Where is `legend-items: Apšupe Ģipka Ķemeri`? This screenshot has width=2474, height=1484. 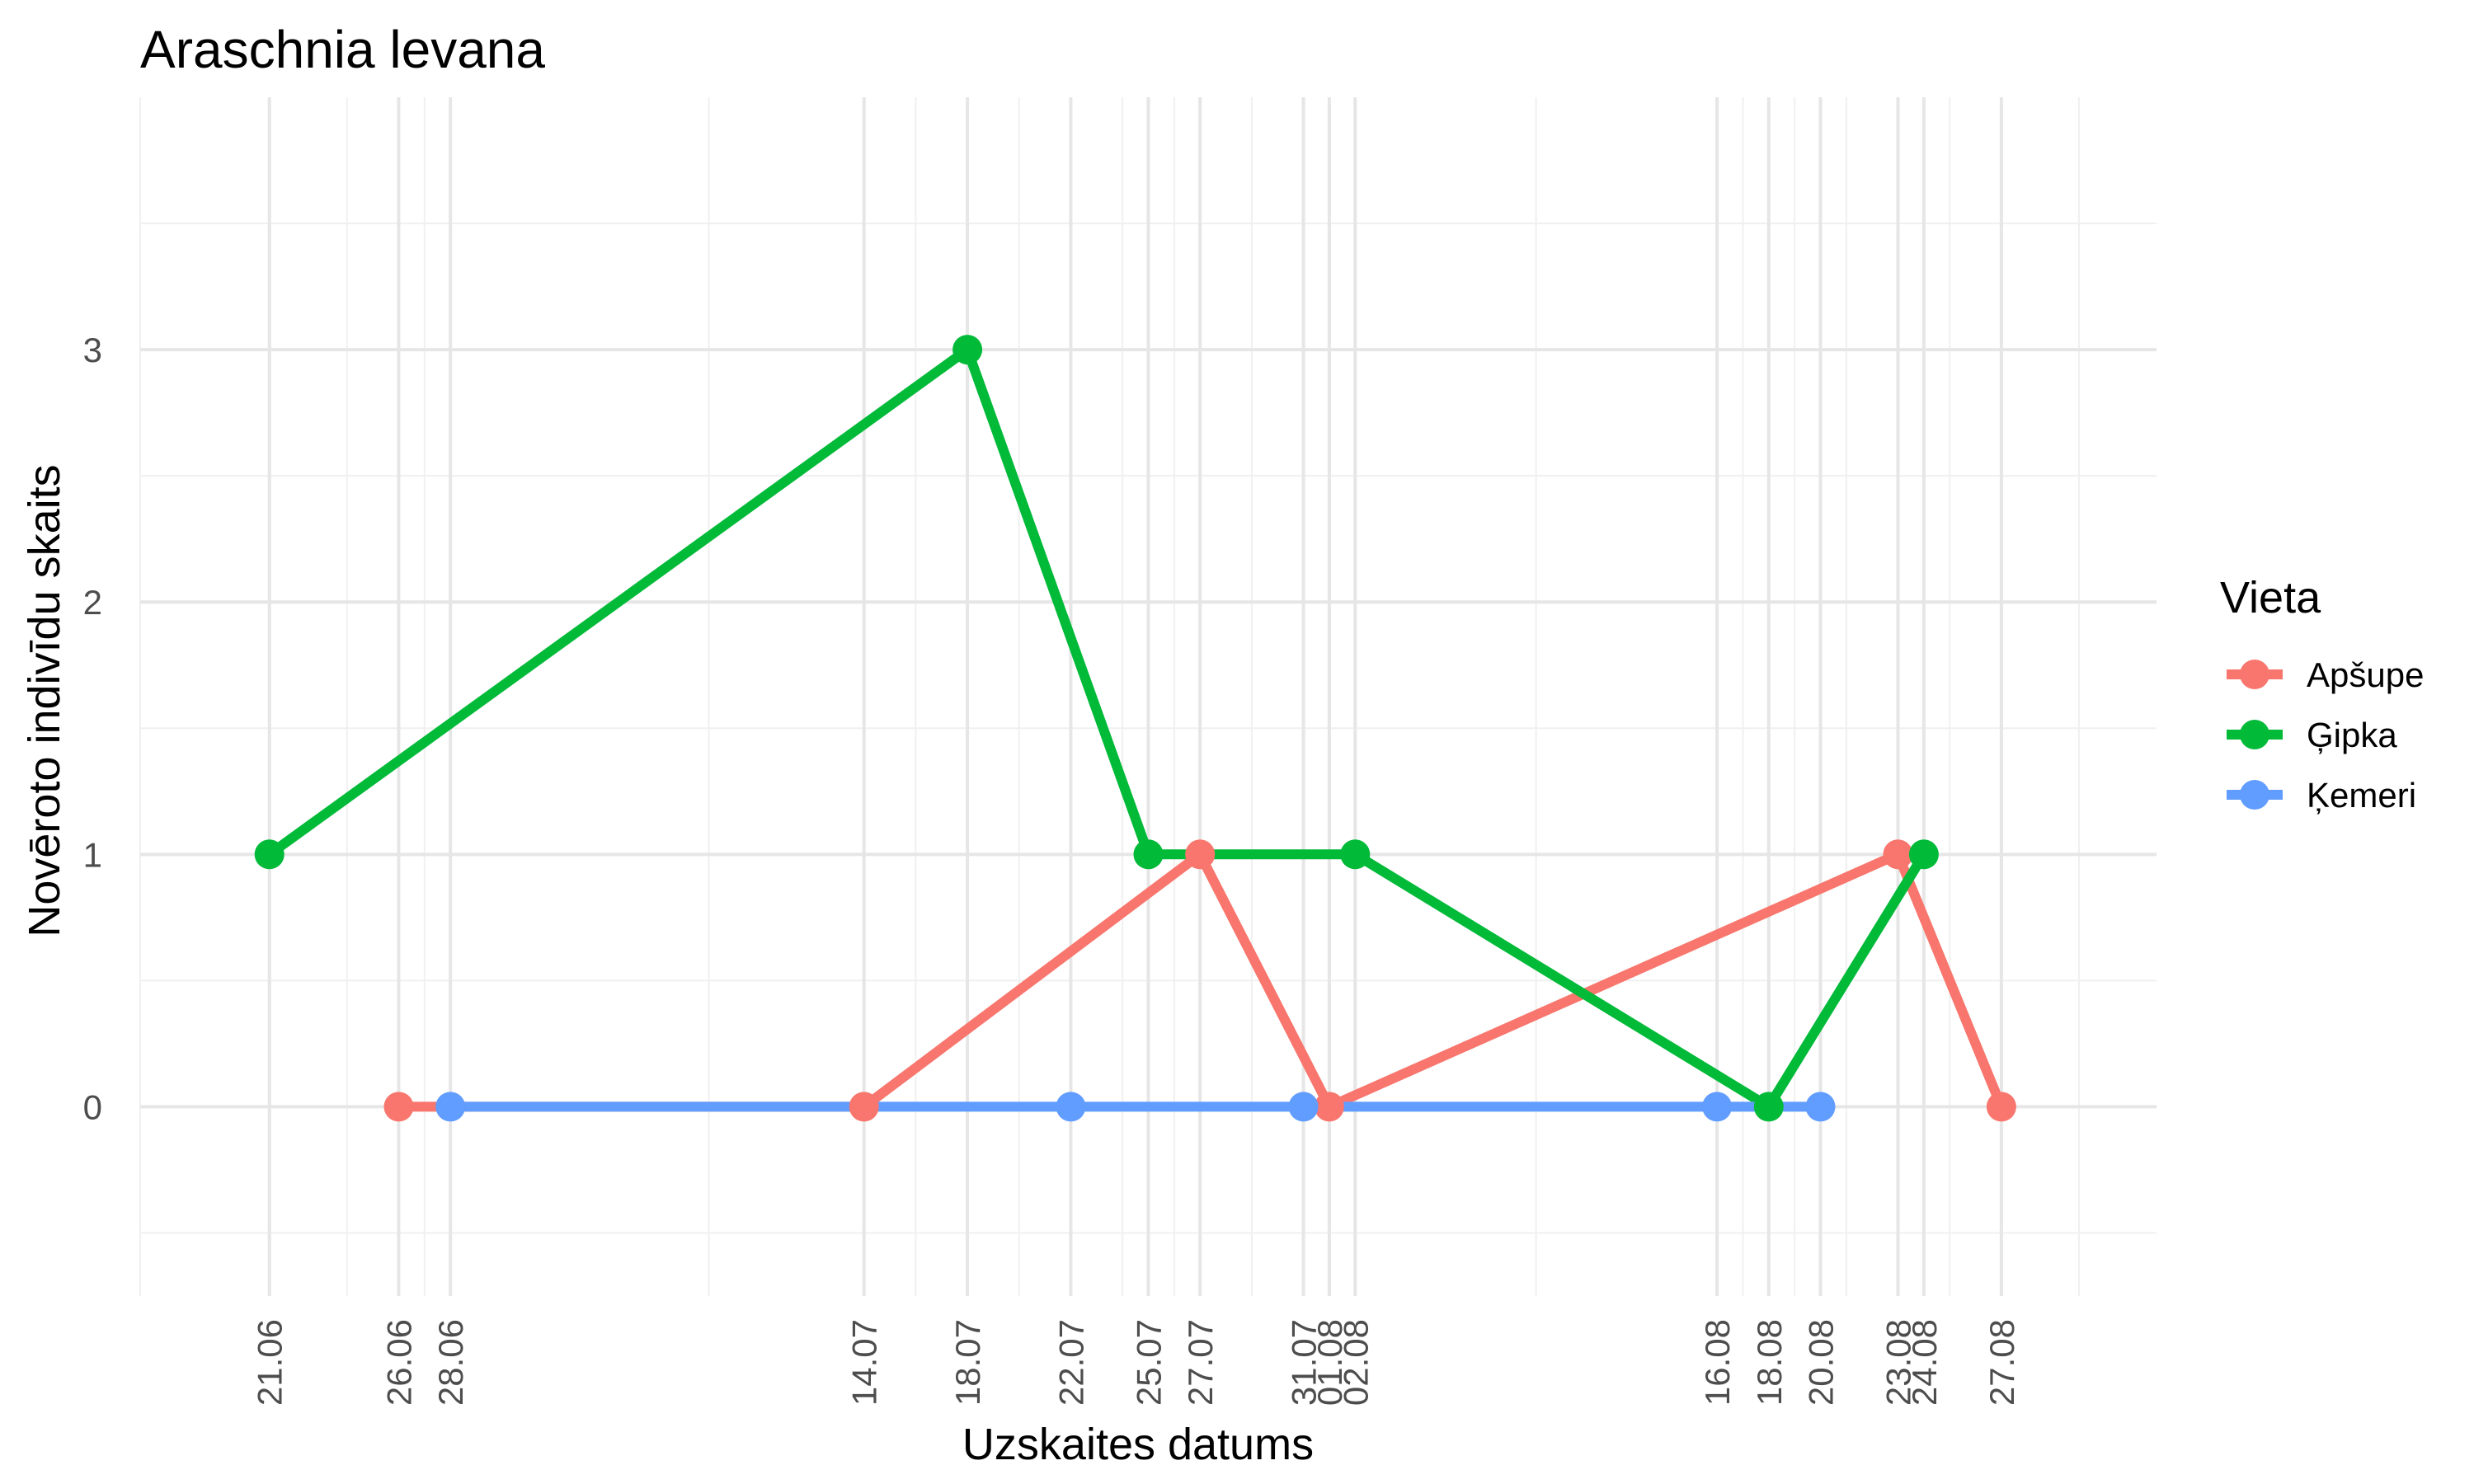
legend-items: Apšupe Ģipka Ķemeri is located at coordinates (2325, 735).